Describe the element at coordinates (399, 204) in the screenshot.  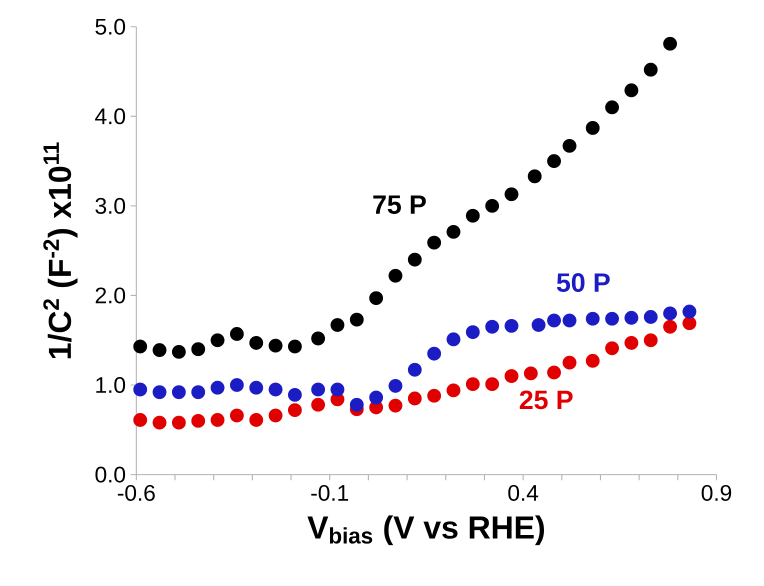
I see `annotation: 75 P` at that location.